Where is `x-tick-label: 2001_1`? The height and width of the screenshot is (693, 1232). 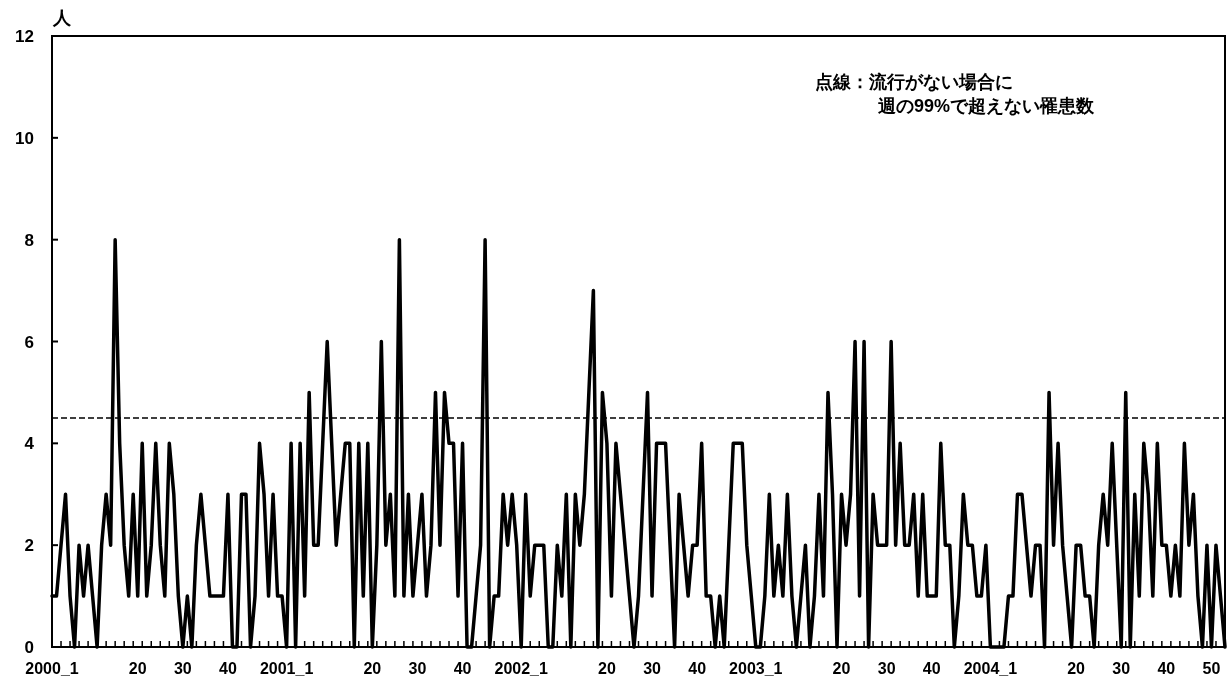 x-tick-label: 2001_1 is located at coordinates (286, 668).